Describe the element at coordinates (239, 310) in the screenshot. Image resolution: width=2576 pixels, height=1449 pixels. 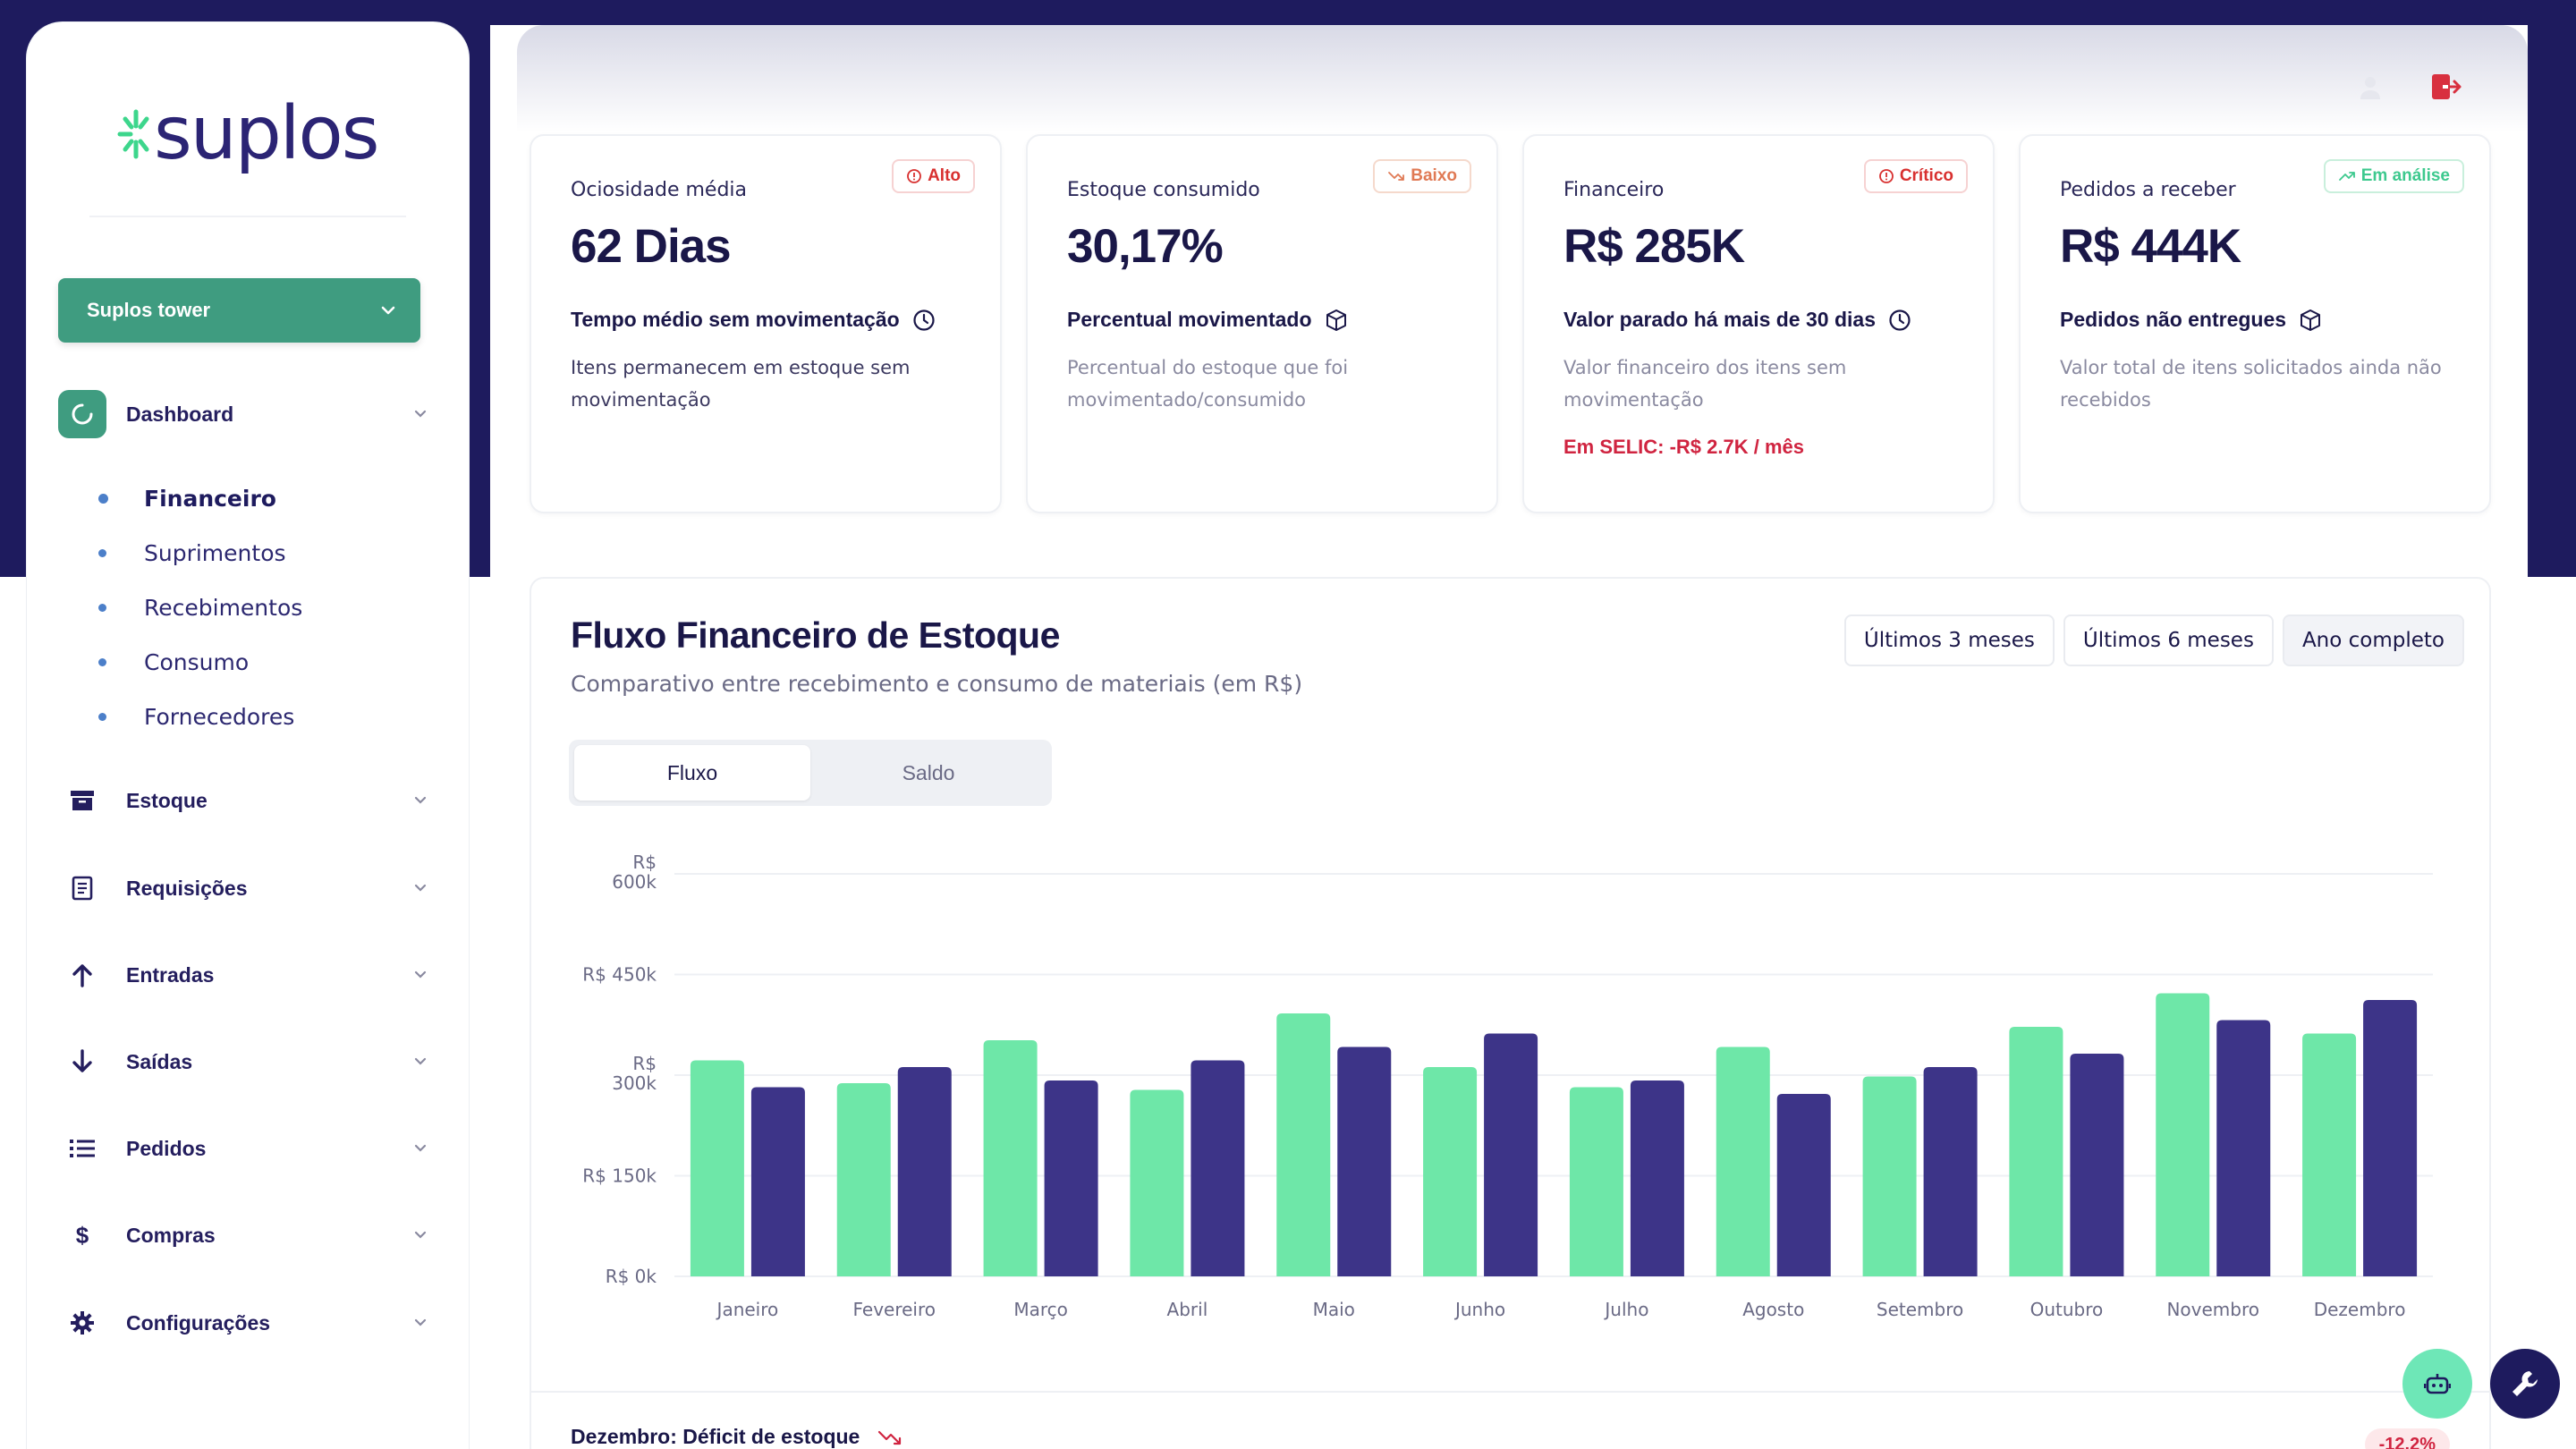
I see `company-selector: Suplos tower` at that location.